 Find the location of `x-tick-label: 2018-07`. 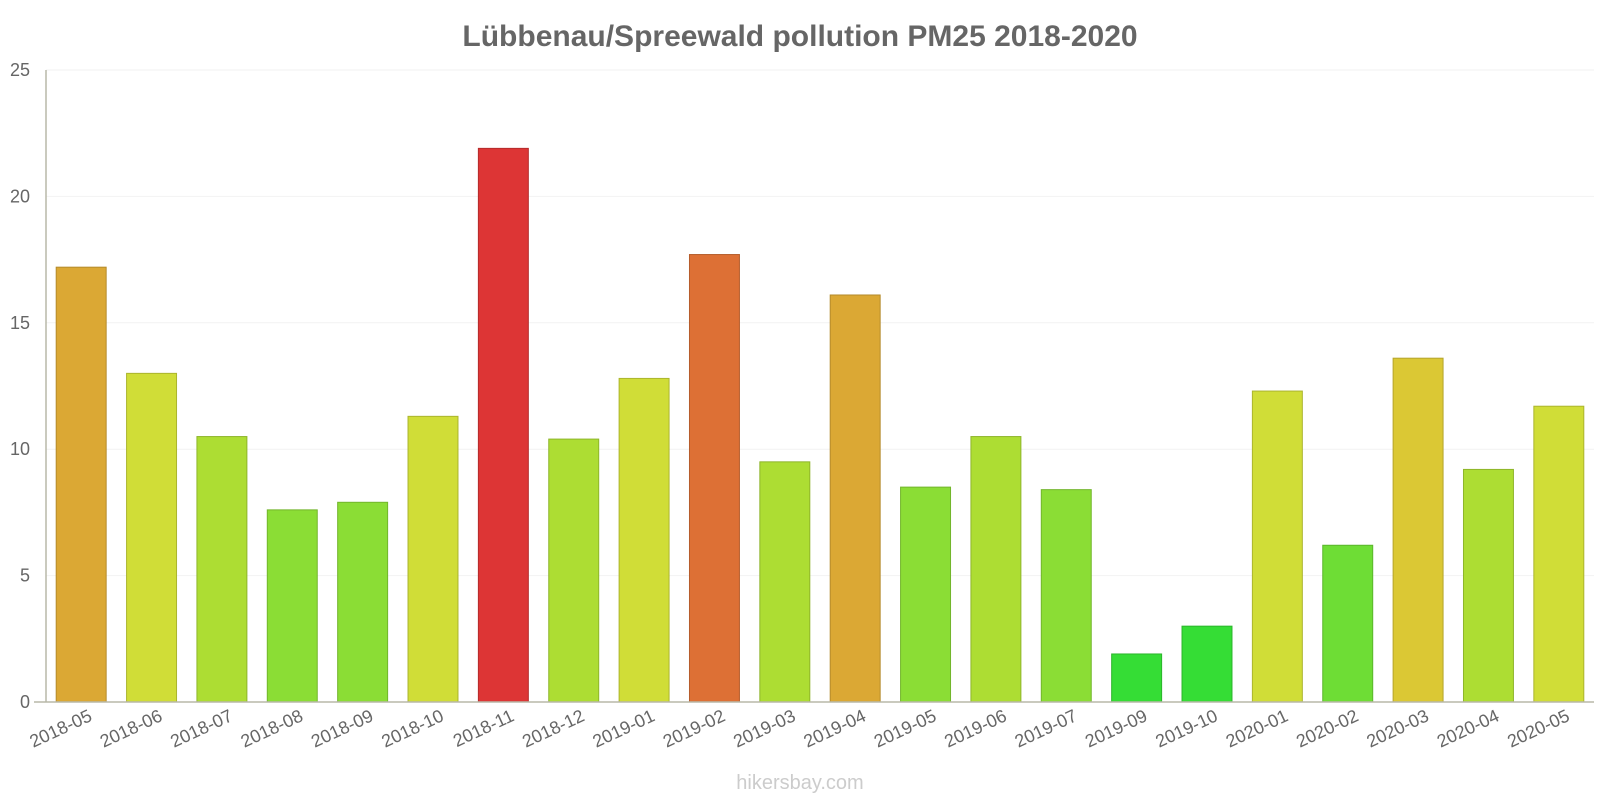

x-tick-label: 2018-07 is located at coordinates (201, 728).